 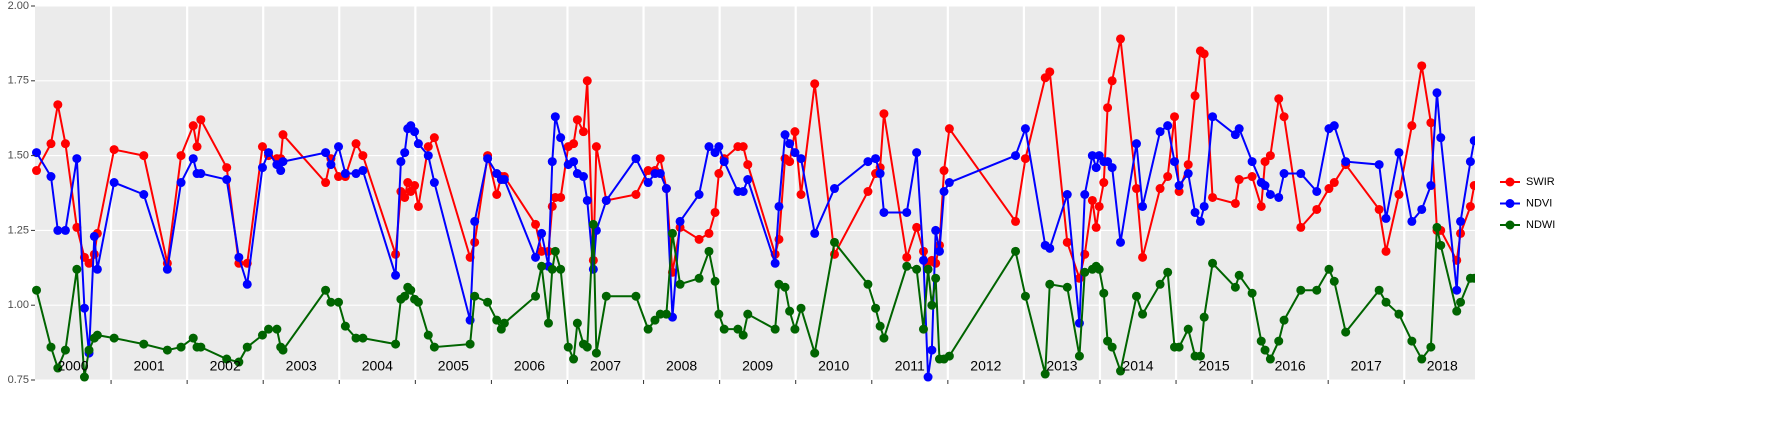 What do you see at coordinates (757, 366) in the screenshot?
I see `year-label: 2009` at bounding box center [757, 366].